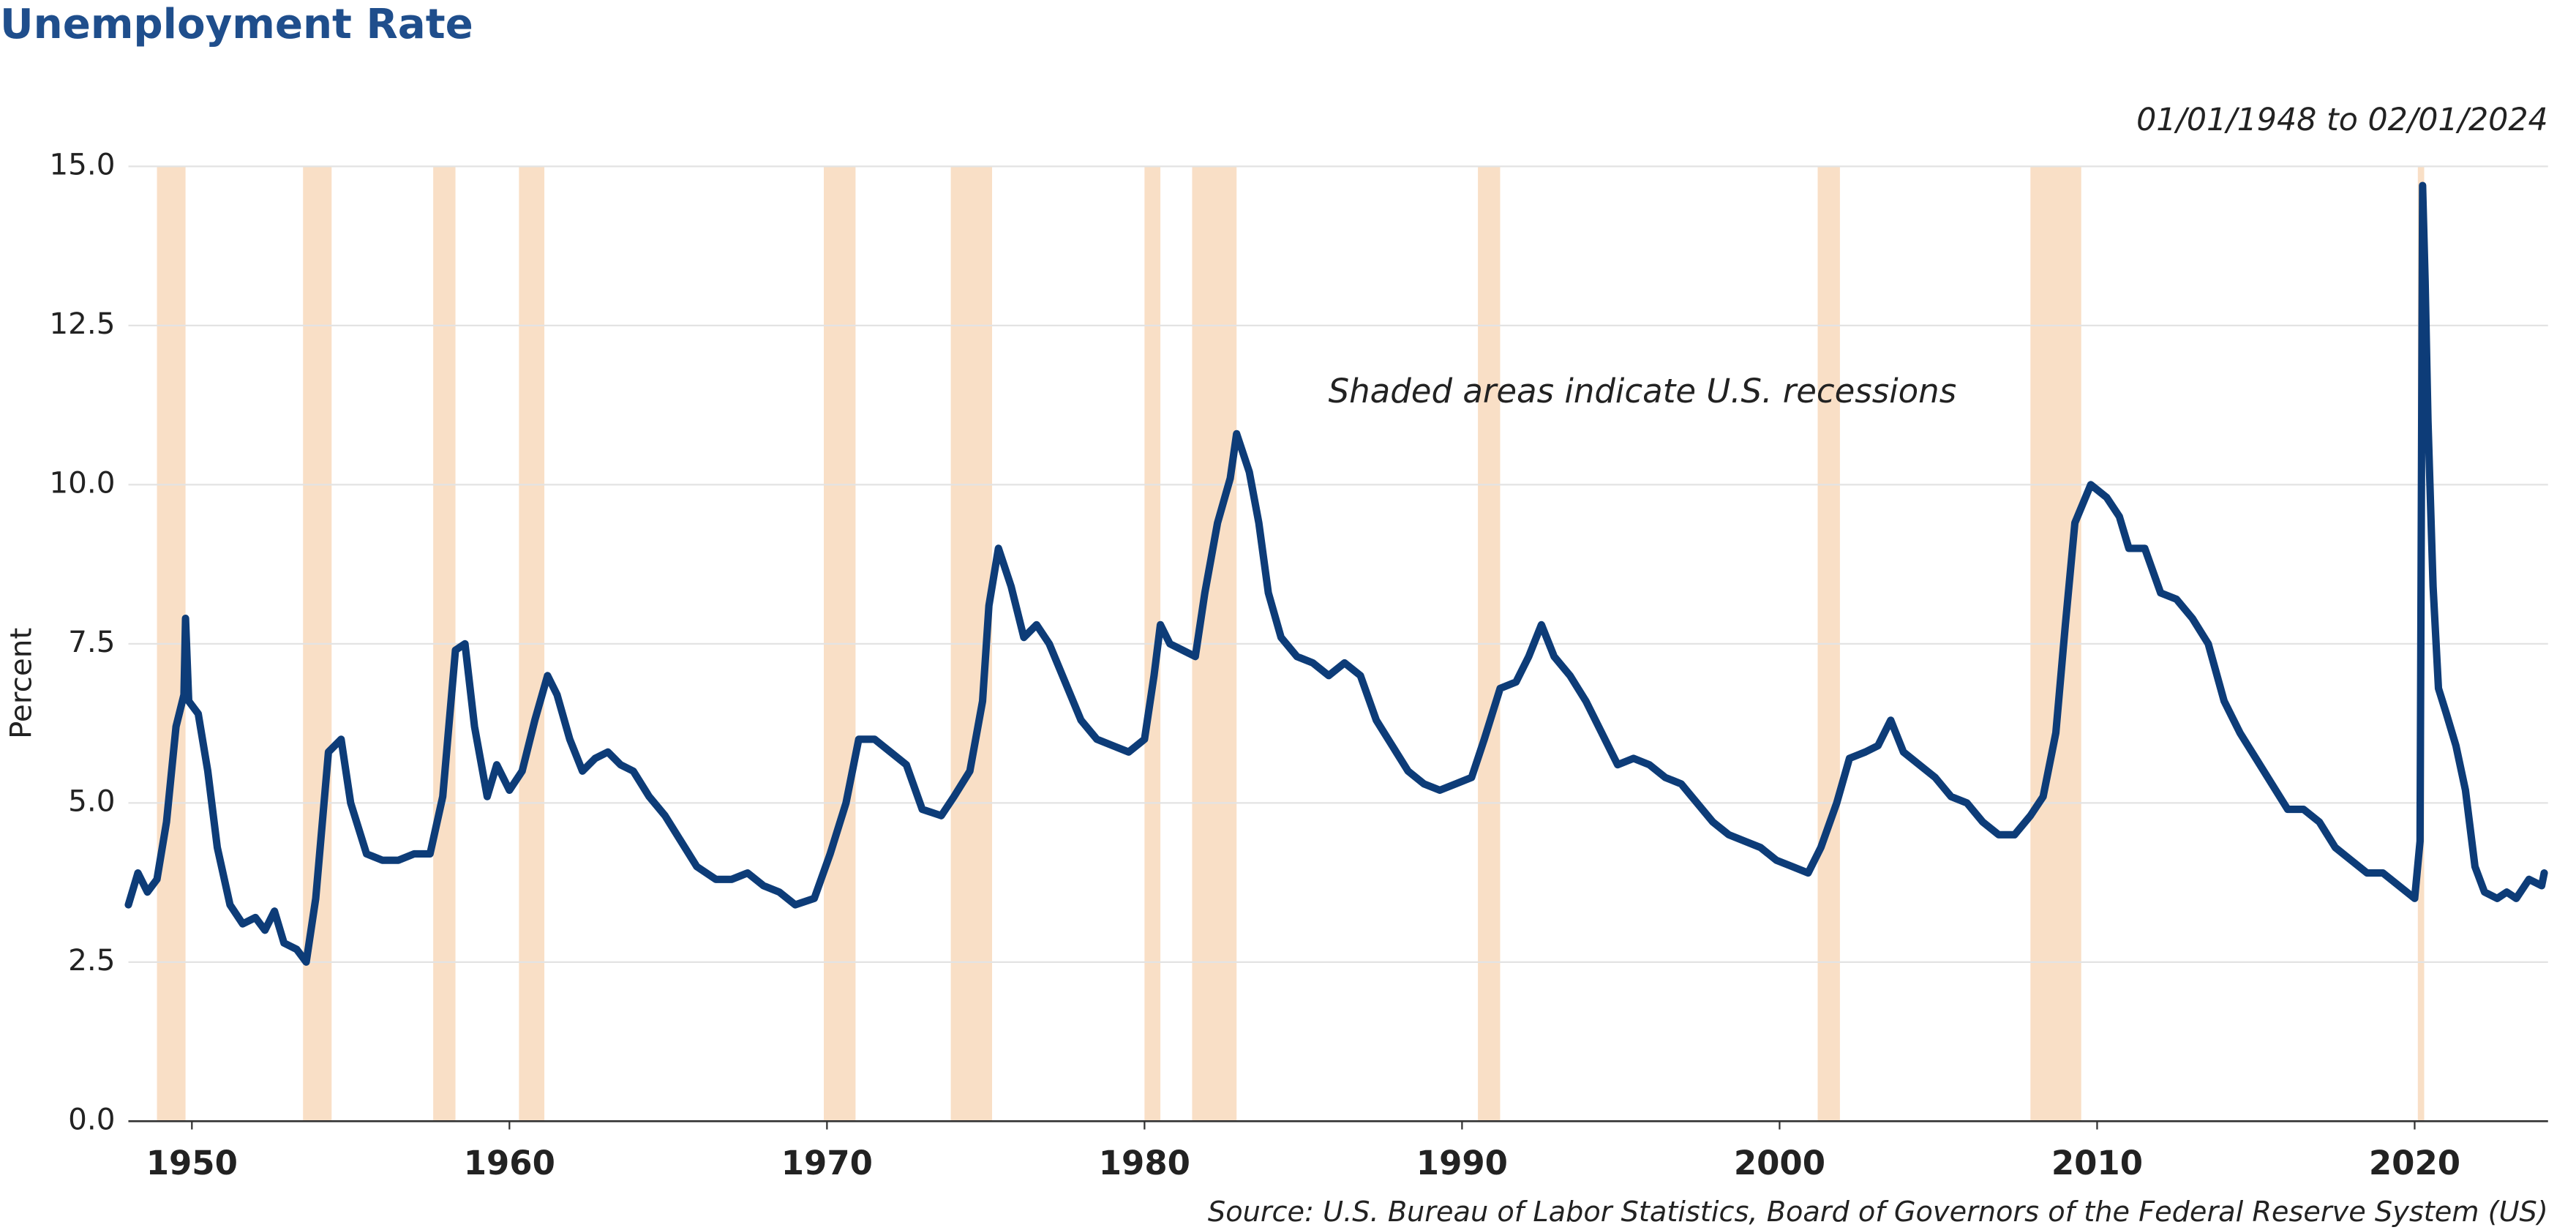 The height and width of the screenshot is (1230, 2576). What do you see at coordinates (2414, 1163) in the screenshot?
I see `x-tick-label: 2020` at bounding box center [2414, 1163].